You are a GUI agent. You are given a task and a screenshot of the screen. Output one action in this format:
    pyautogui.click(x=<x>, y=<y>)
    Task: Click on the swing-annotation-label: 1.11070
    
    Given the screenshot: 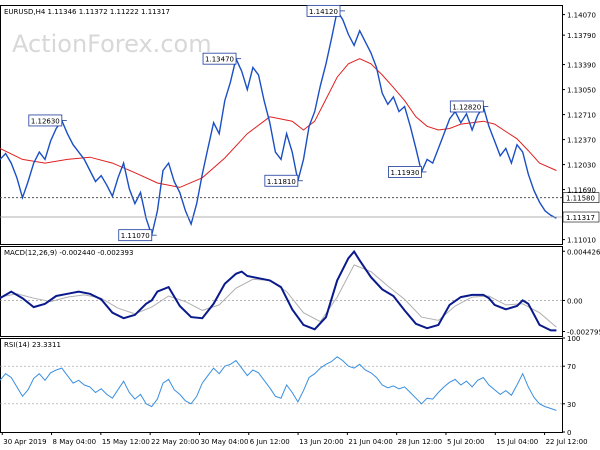 What is the action you would take?
    pyautogui.click(x=135, y=236)
    